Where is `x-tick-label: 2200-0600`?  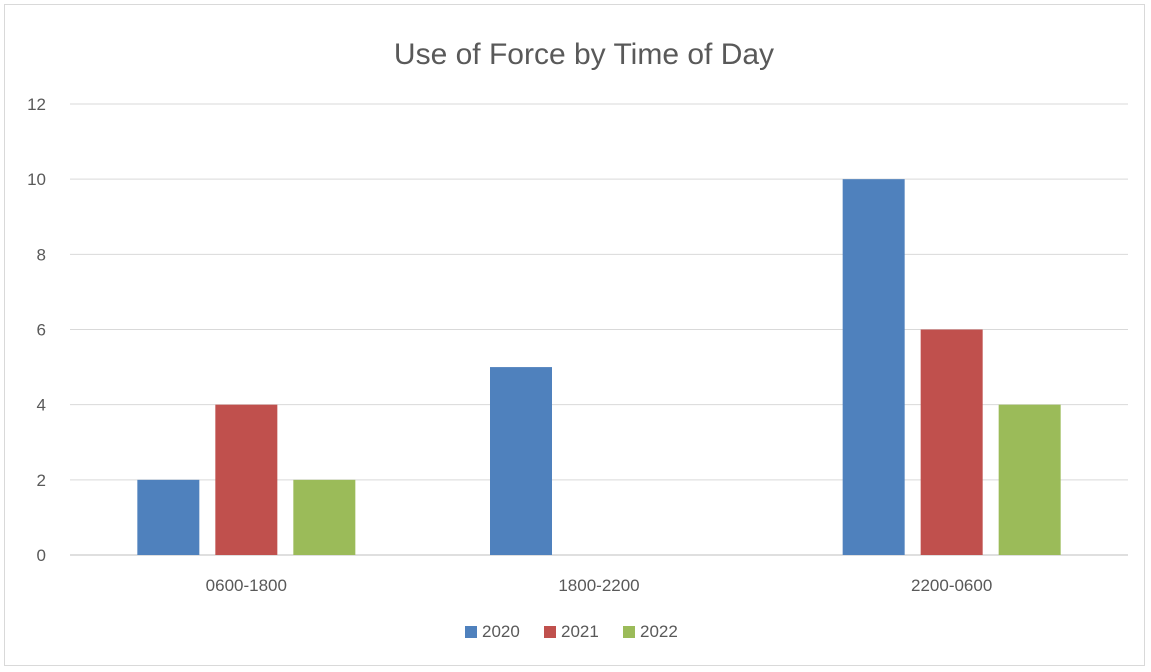
x-tick-label: 2200-0600 is located at coordinates (951, 585).